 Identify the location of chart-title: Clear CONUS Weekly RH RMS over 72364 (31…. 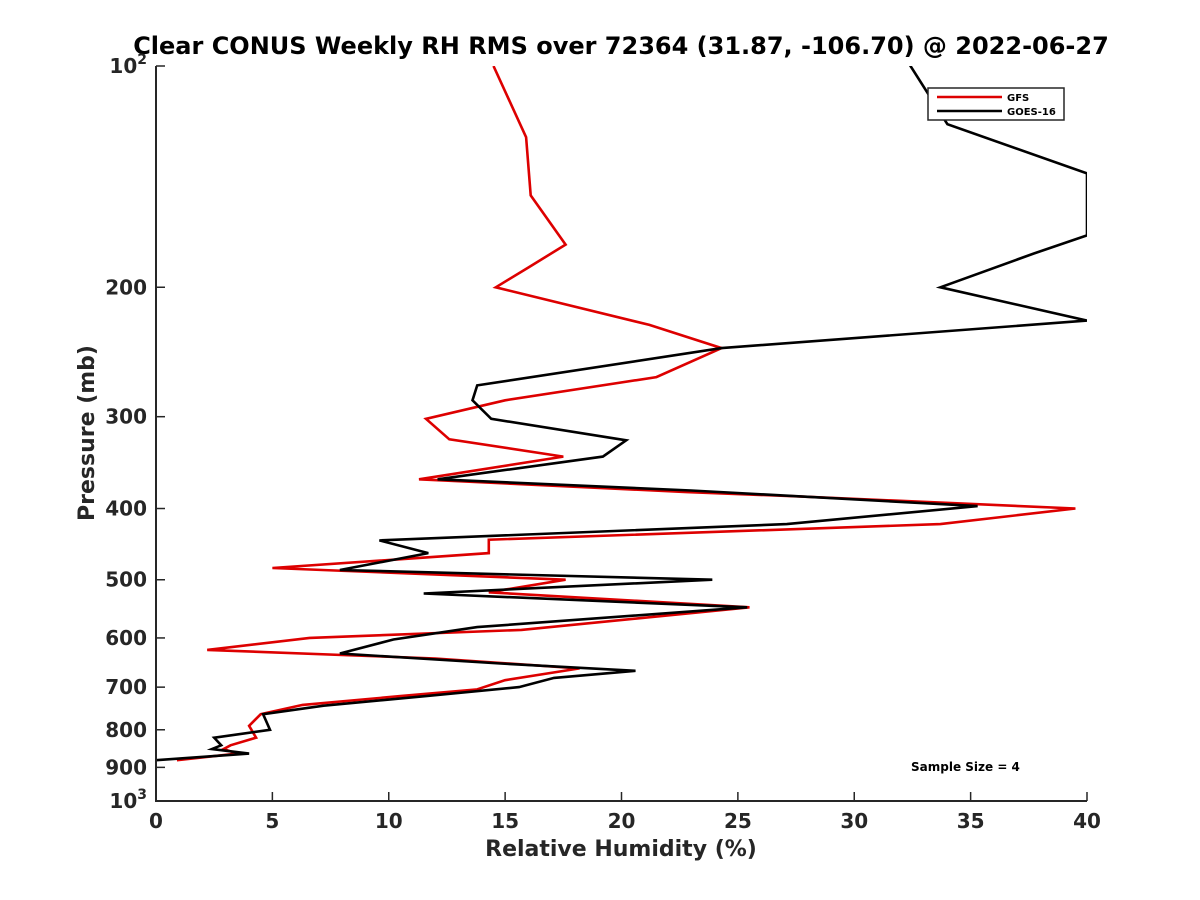
(621, 46).